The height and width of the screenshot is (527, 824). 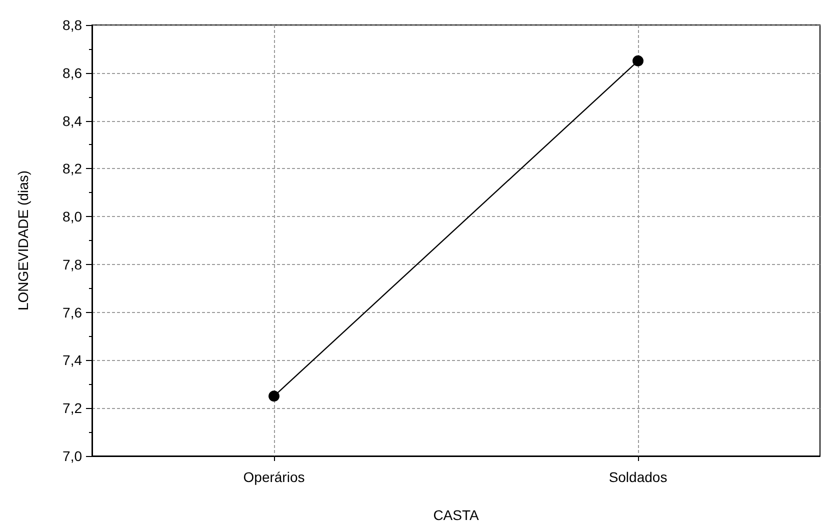 What do you see at coordinates (72, 120) in the screenshot?
I see `y-tick-label: 8,4` at bounding box center [72, 120].